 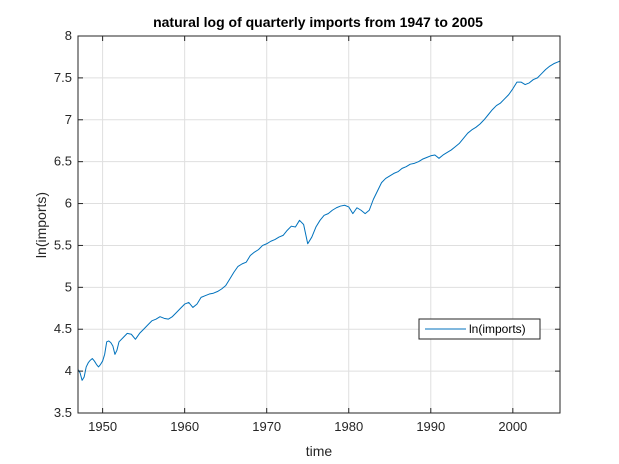 I want to click on x-tick-label: 1950, so click(x=102, y=426).